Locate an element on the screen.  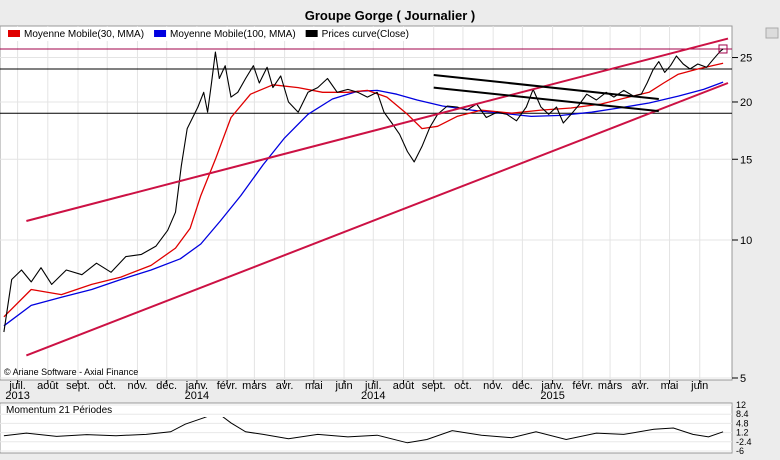
momentum-plot-area is located at coordinates (366, 428).